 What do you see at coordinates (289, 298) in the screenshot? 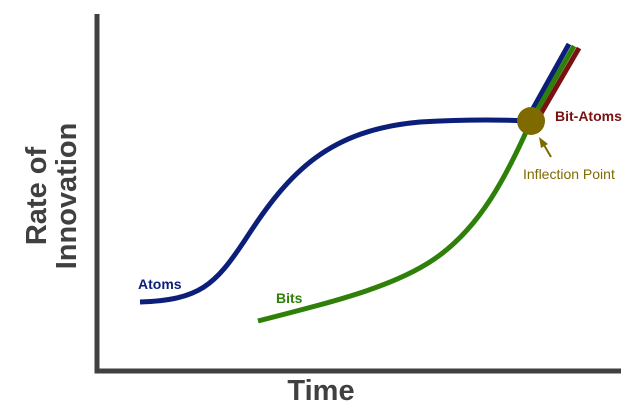
I see `bits-label: Bits` at bounding box center [289, 298].